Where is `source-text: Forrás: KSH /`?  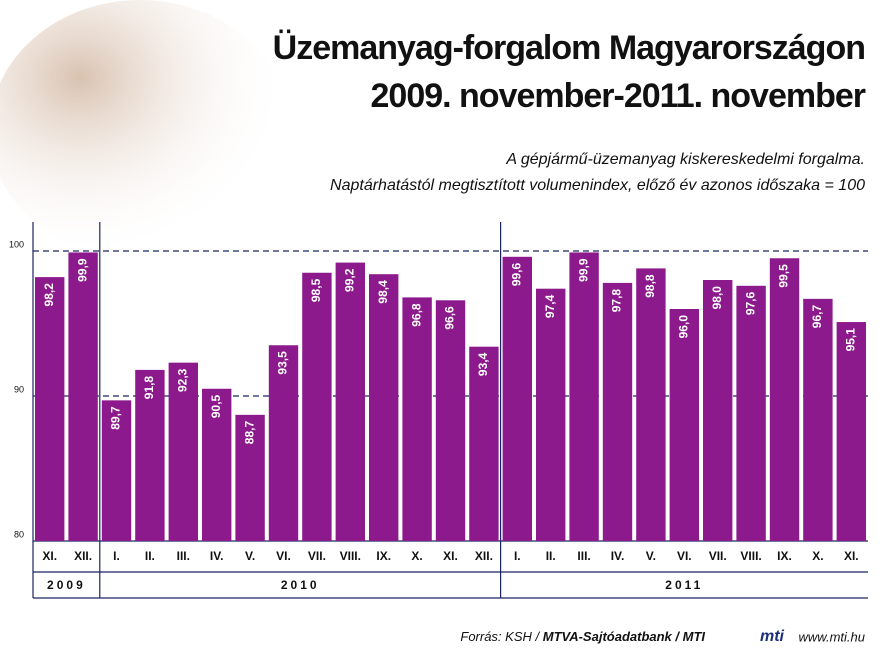
source-text: Forrás: KSH / is located at coordinates (501, 636).